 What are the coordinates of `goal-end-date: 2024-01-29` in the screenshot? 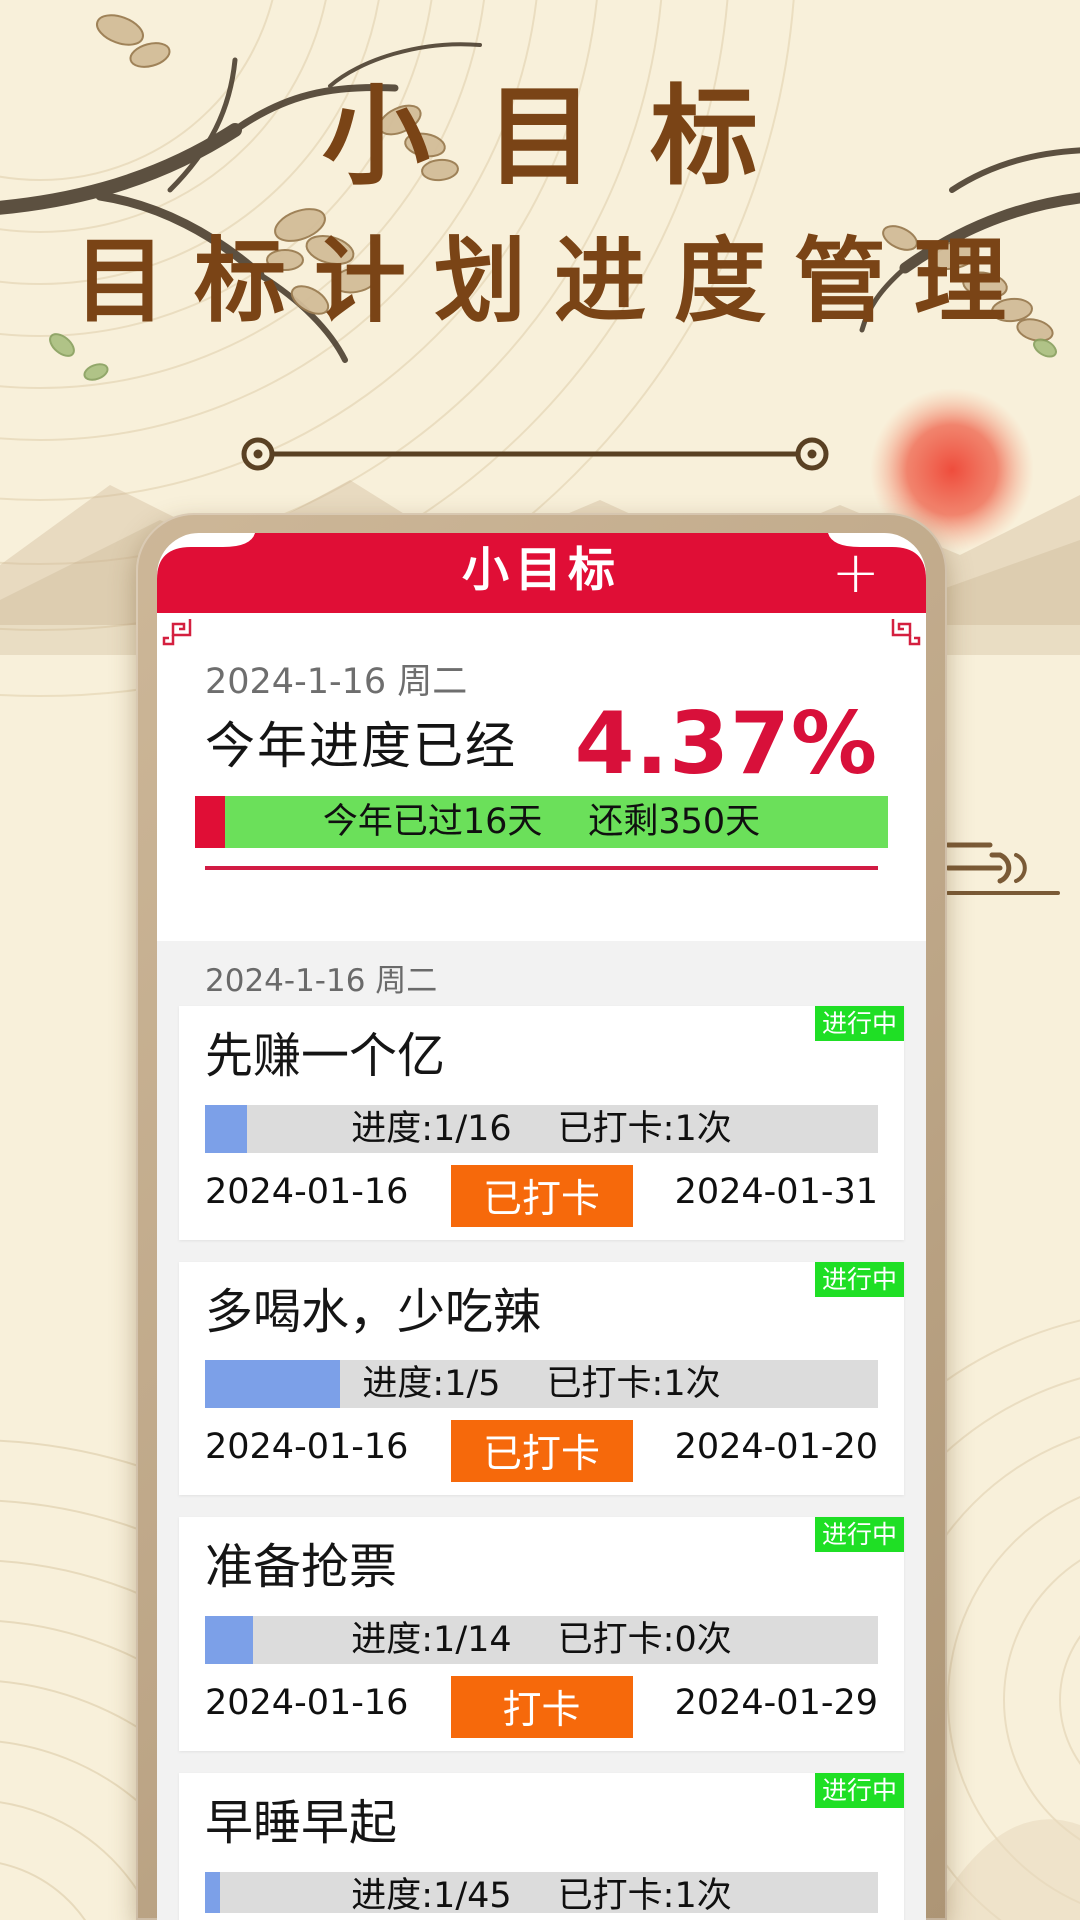 It's located at (776, 1702).